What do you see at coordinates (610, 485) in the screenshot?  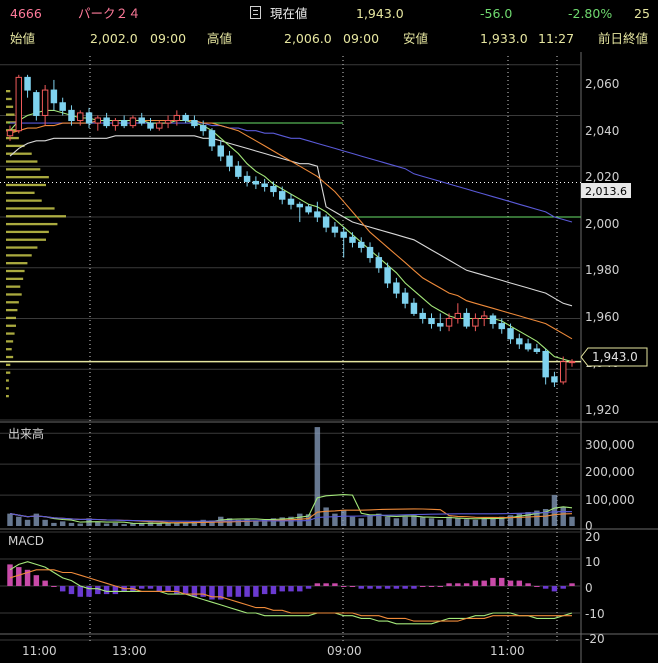 I see `volume-axis: 300,000 200,000 100,000 0` at bounding box center [610, 485].